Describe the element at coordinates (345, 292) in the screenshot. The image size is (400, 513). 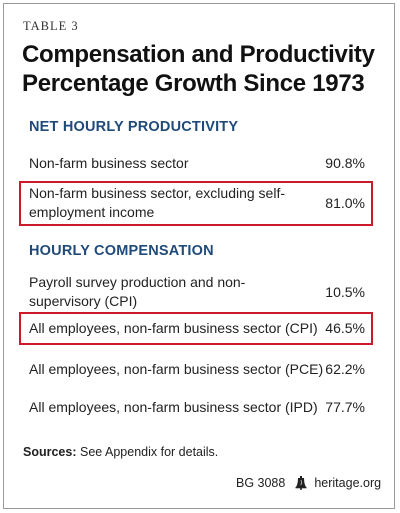
I see `row-value: 10.5%` at that location.